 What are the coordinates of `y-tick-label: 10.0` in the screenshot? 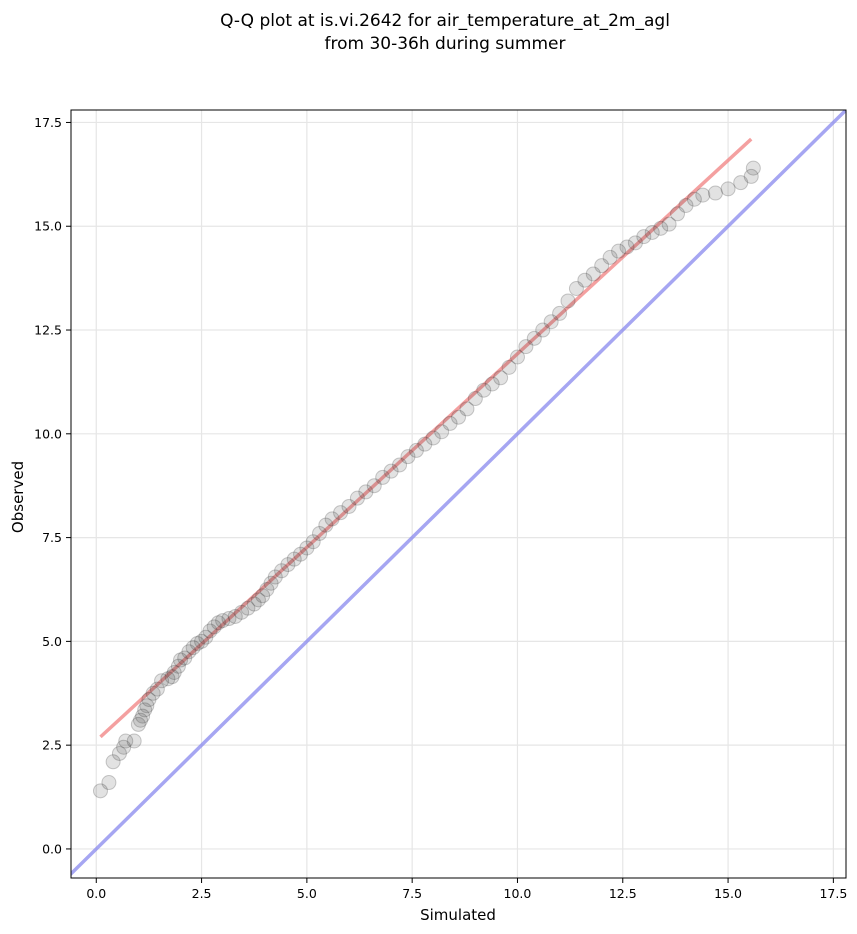 It's located at (48, 433).